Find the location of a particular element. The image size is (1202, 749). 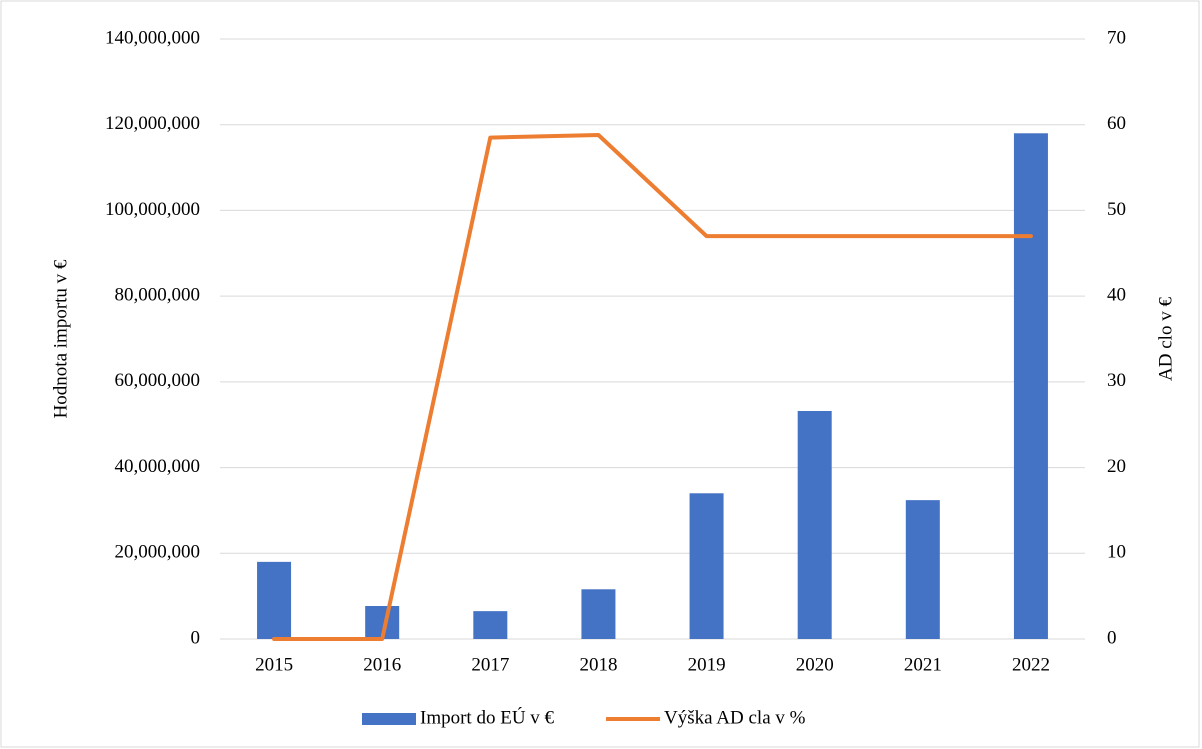

y2-tick-label: 20 is located at coordinates (1116, 466).